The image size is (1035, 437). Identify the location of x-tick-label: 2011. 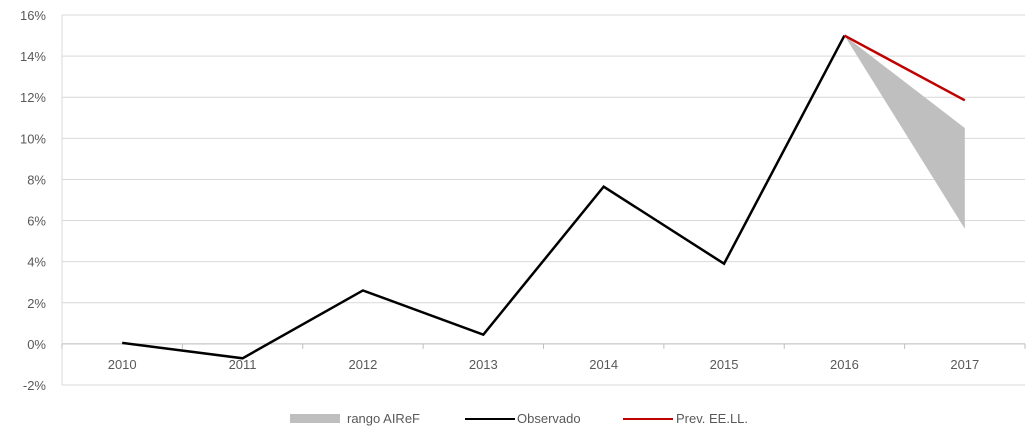
(243, 364).